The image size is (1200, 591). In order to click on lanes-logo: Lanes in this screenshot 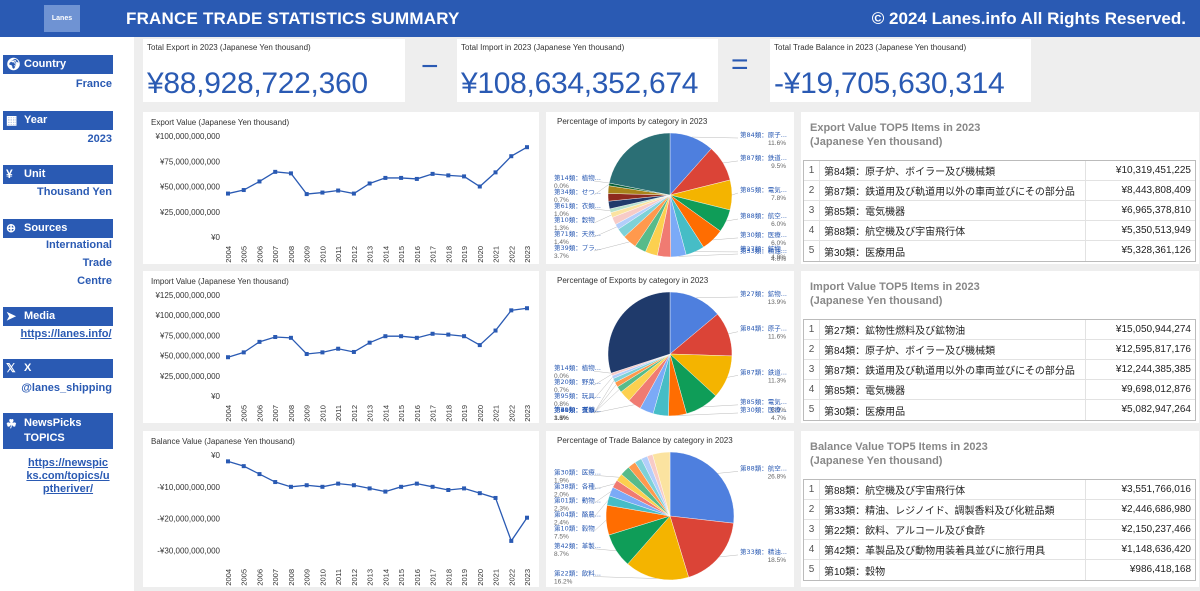, I will do `click(62, 18)`.